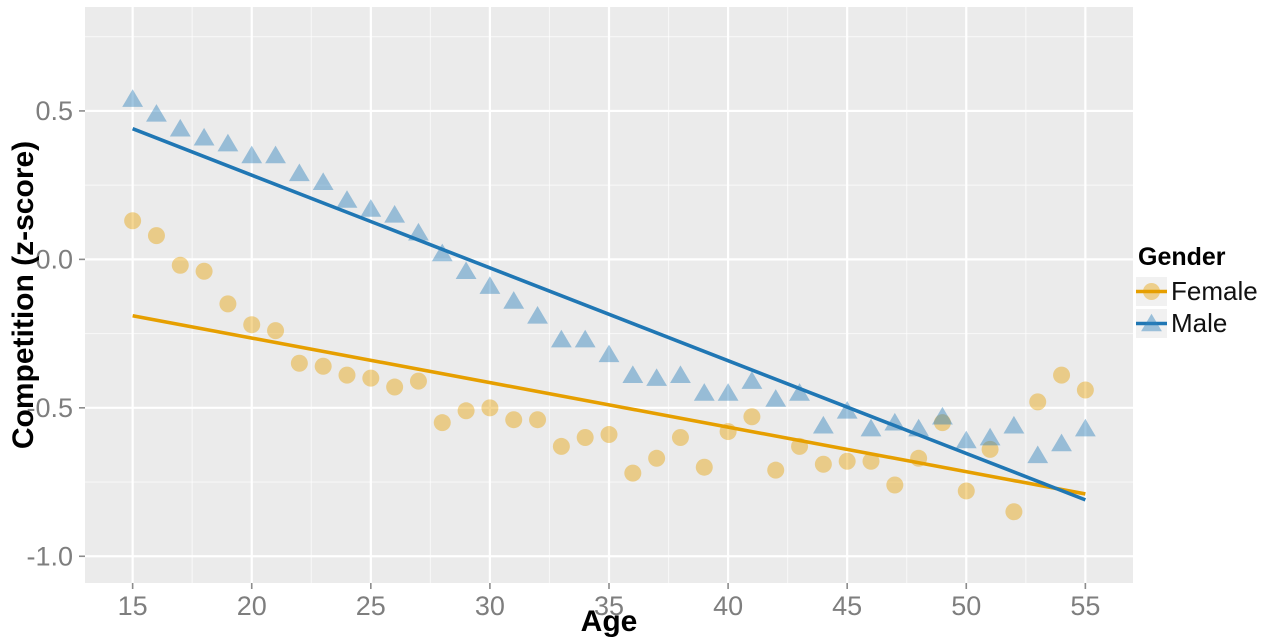 The height and width of the screenshot is (640, 1280). Describe the element at coordinates (966, 606) in the screenshot. I see `x-tick-label: 50` at that location.